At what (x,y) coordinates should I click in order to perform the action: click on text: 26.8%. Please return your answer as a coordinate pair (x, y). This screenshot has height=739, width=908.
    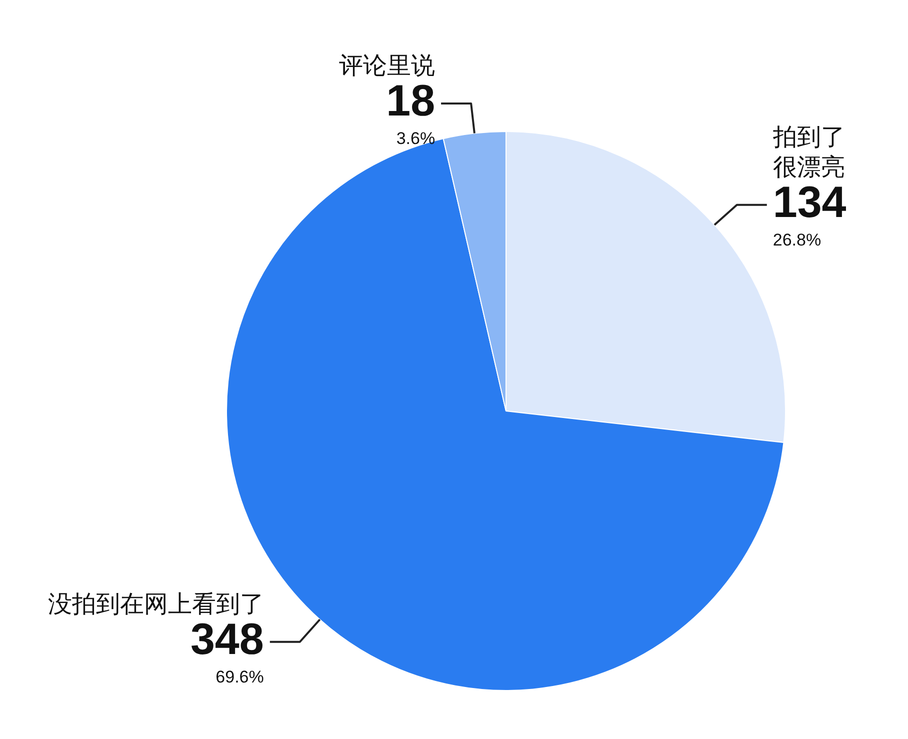
    Looking at the image, I should click on (797, 240).